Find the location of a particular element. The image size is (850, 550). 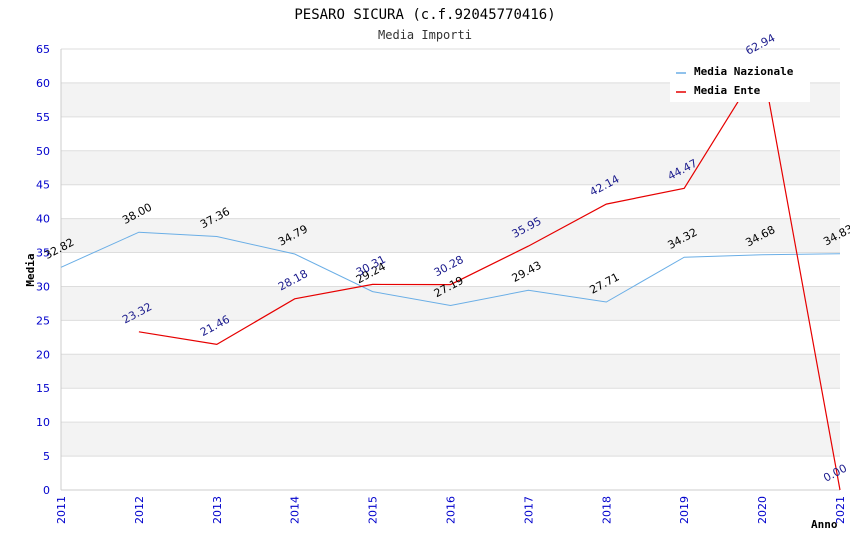

y-axis-label: Media is located at coordinates (30, 269).